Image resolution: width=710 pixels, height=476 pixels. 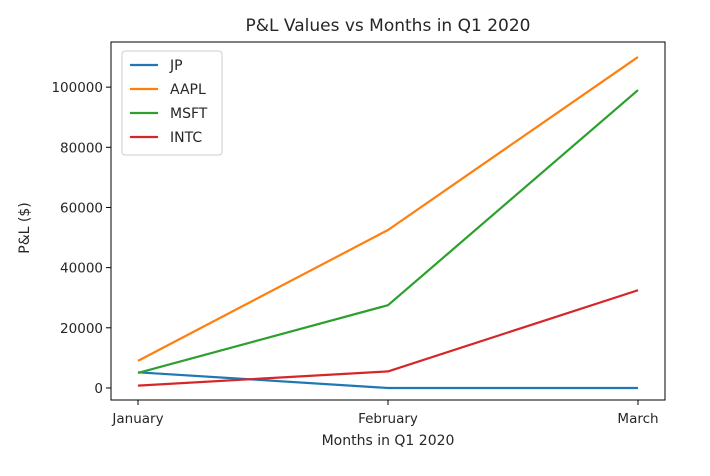 What do you see at coordinates (137, 419) in the screenshot?
I see `x-tick-label: January` at bounding box center [137, 419].